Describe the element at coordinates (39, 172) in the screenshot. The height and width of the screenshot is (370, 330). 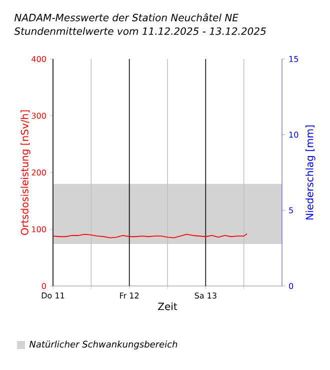
I see `y-tick-label: 200` at that location.